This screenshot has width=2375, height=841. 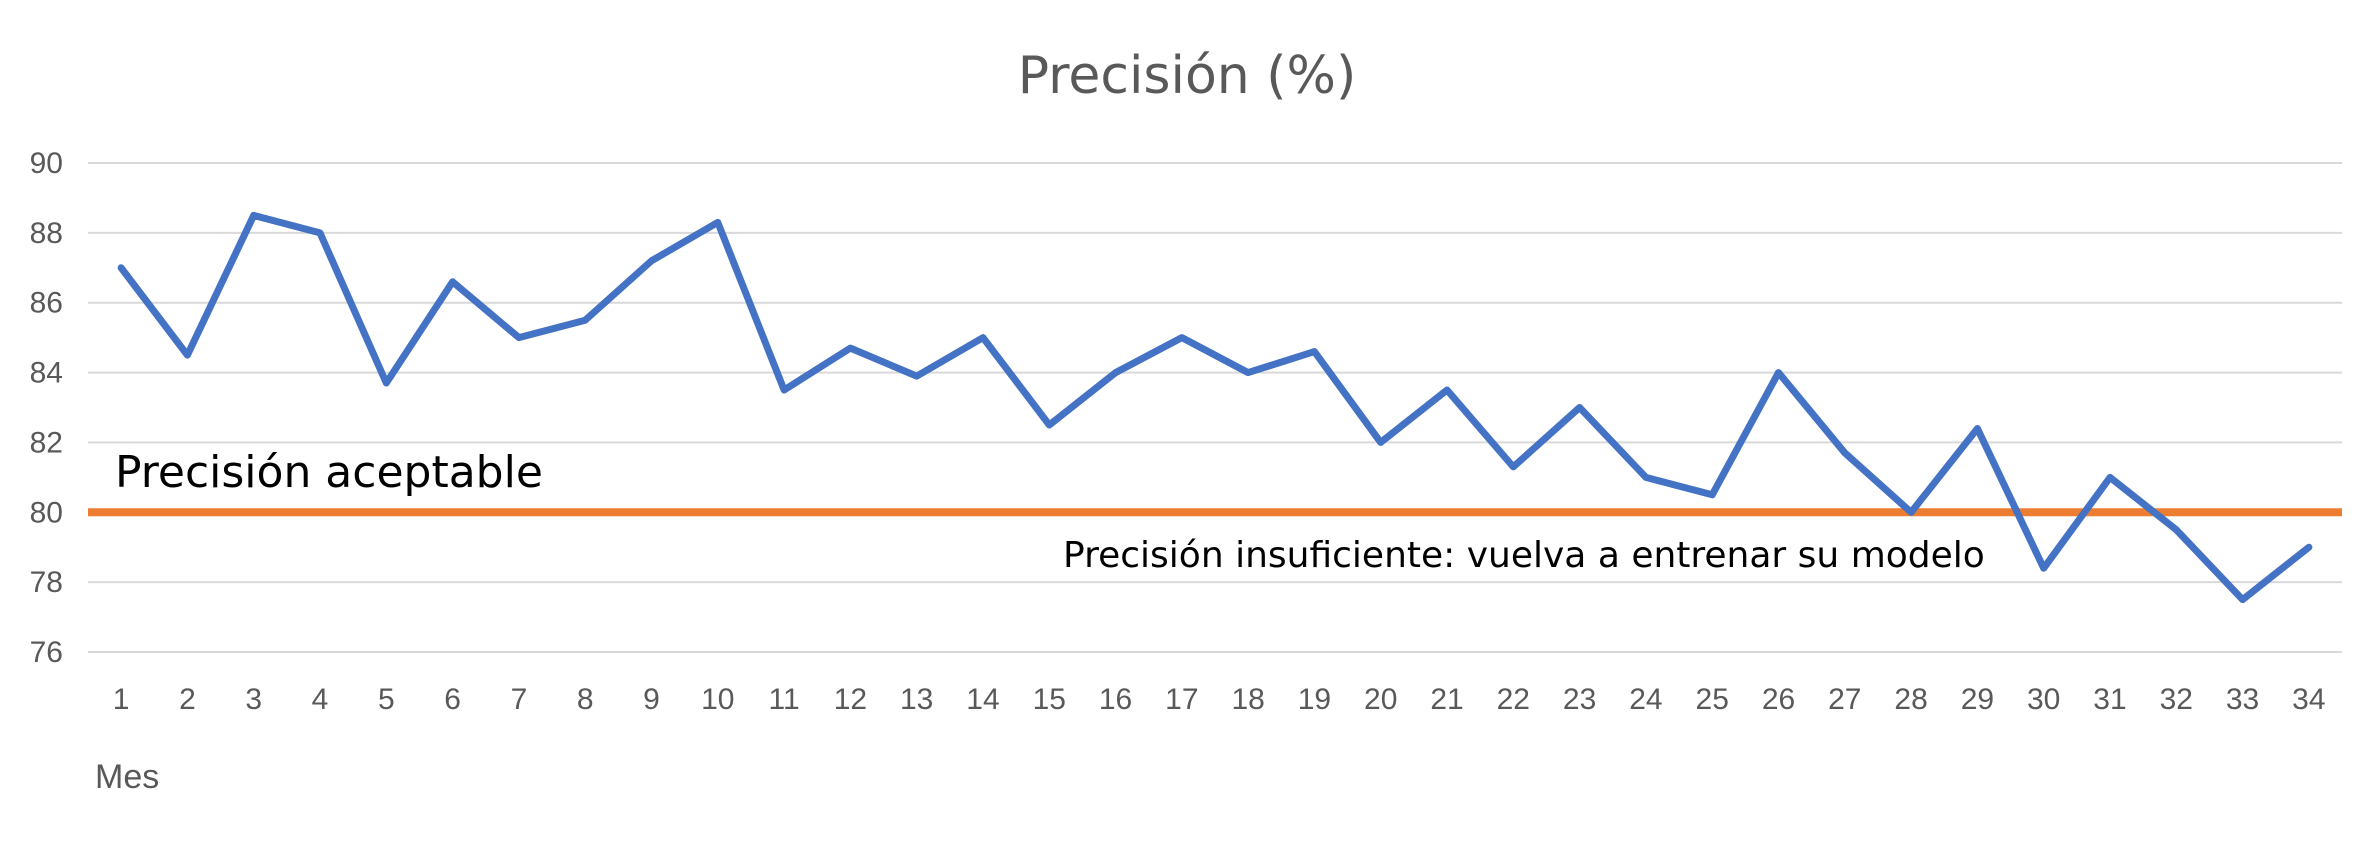 What do you see at coordinates (1513, 699) in the screenshot?
I see `x-tick-label: 22` at bounding box center [1513, 699].